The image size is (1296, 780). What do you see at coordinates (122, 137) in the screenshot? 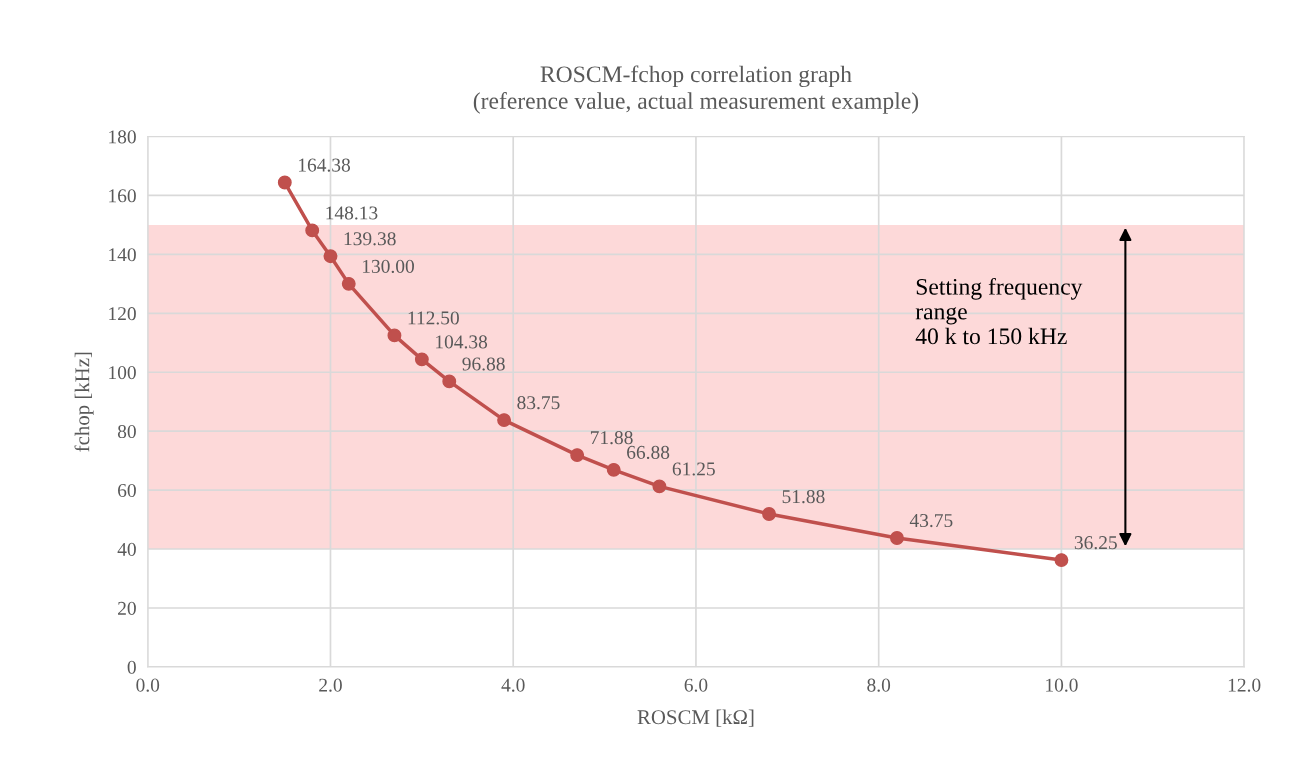
I see `y-tick-label: 180` at bounding box center [122, 137].